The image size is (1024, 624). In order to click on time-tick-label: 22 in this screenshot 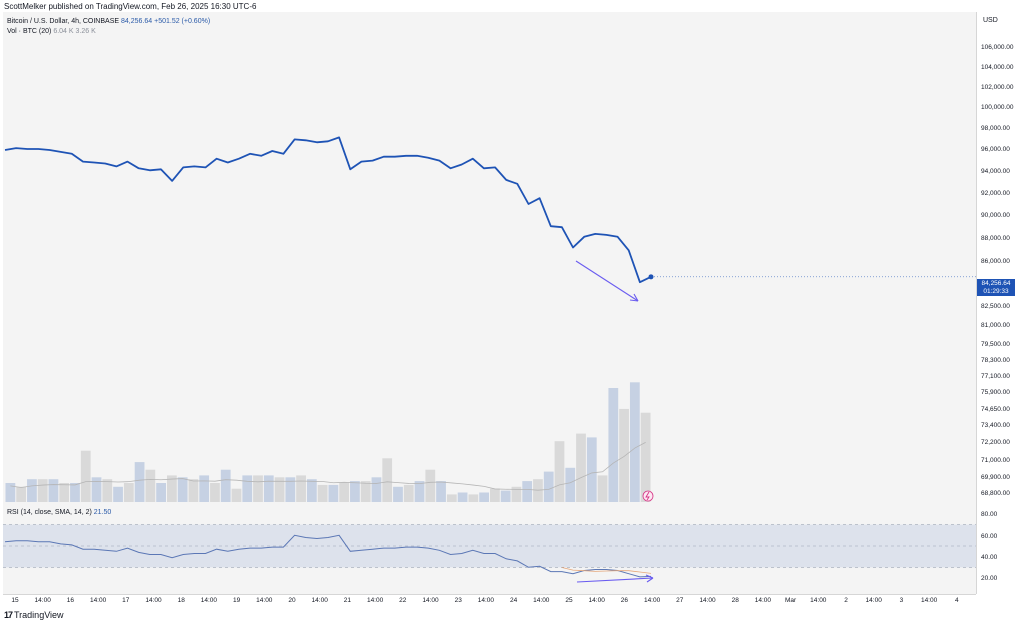, I will do `click(403, 600)`.